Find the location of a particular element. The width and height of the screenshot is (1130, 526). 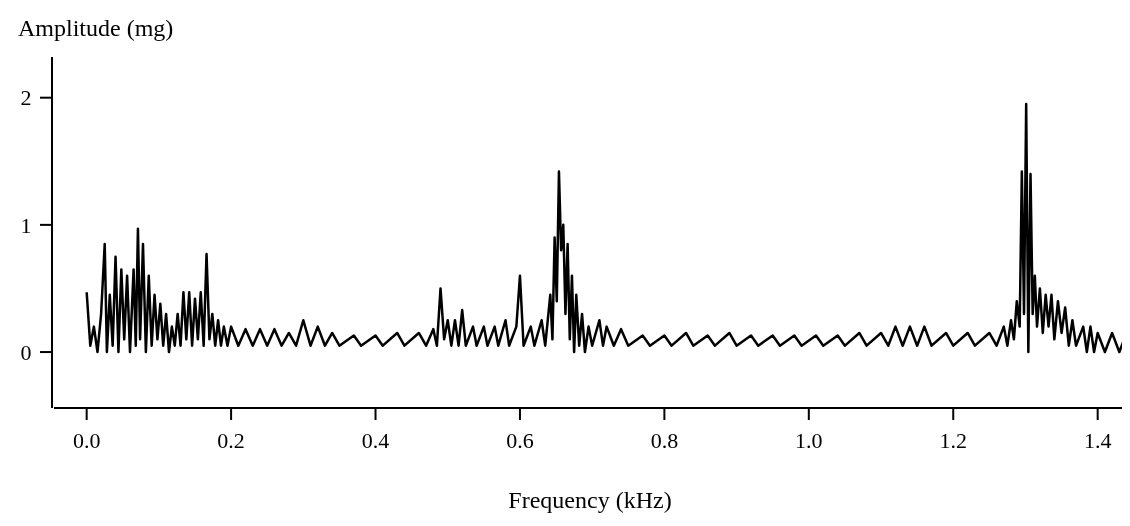

x-axis-title: Frequency (kHz) is located at coordinates (590, 500).